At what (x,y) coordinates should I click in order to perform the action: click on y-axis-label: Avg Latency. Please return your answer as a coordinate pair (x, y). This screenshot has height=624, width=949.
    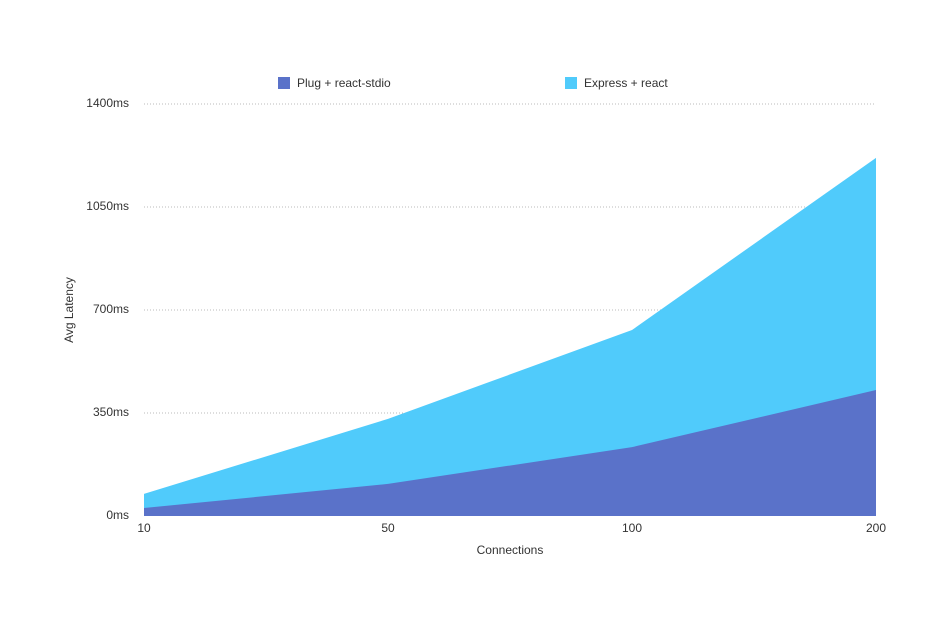
    Looking at the image, I should click on (69, 310).